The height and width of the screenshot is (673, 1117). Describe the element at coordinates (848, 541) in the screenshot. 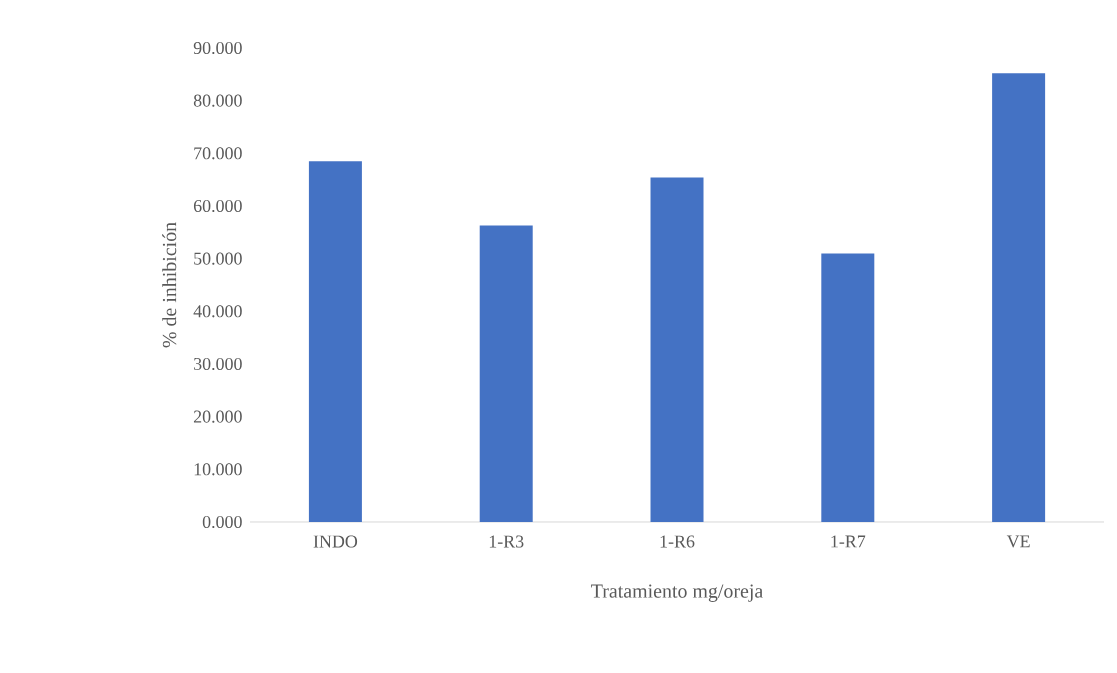

I see `x-tick-label: 1-R7` at that location.